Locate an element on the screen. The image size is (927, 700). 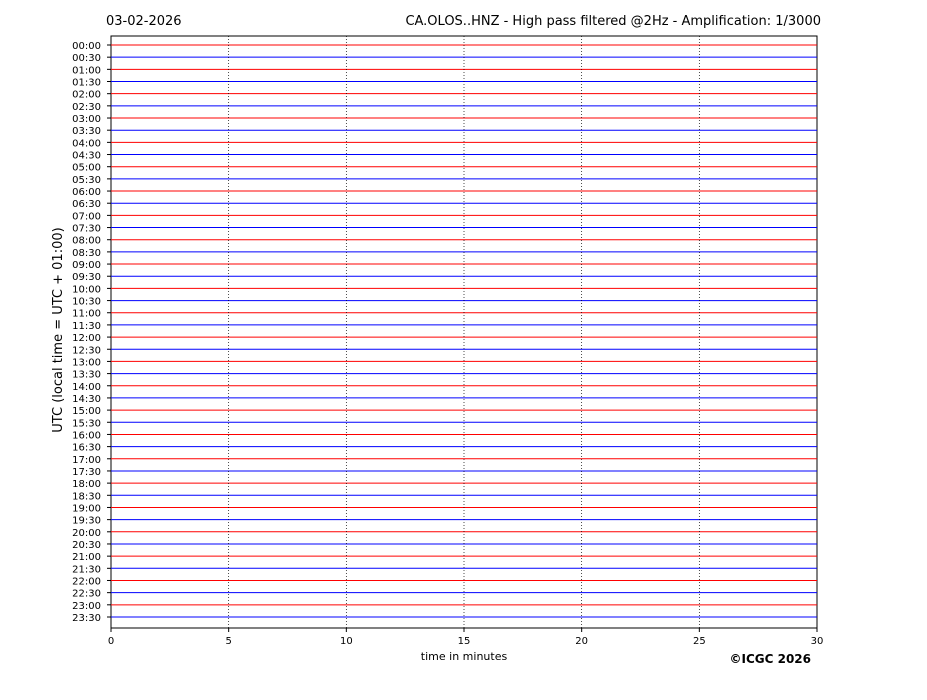
y-tick-label: 06:00 is located at coordinates (86, 192).